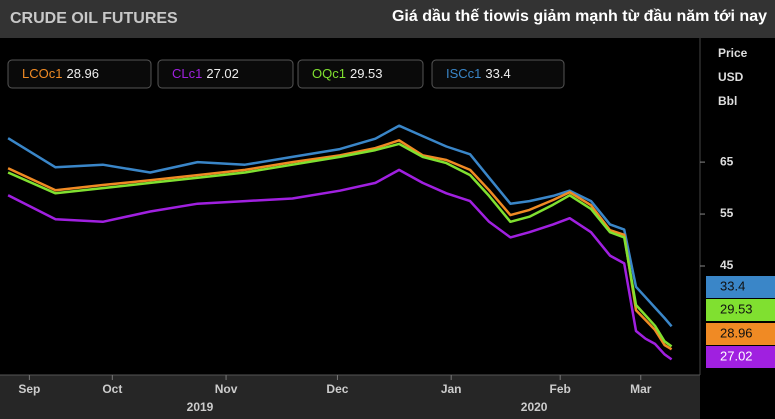  I want to click on legend-item: OQc1 29.53, so click(360, 74).